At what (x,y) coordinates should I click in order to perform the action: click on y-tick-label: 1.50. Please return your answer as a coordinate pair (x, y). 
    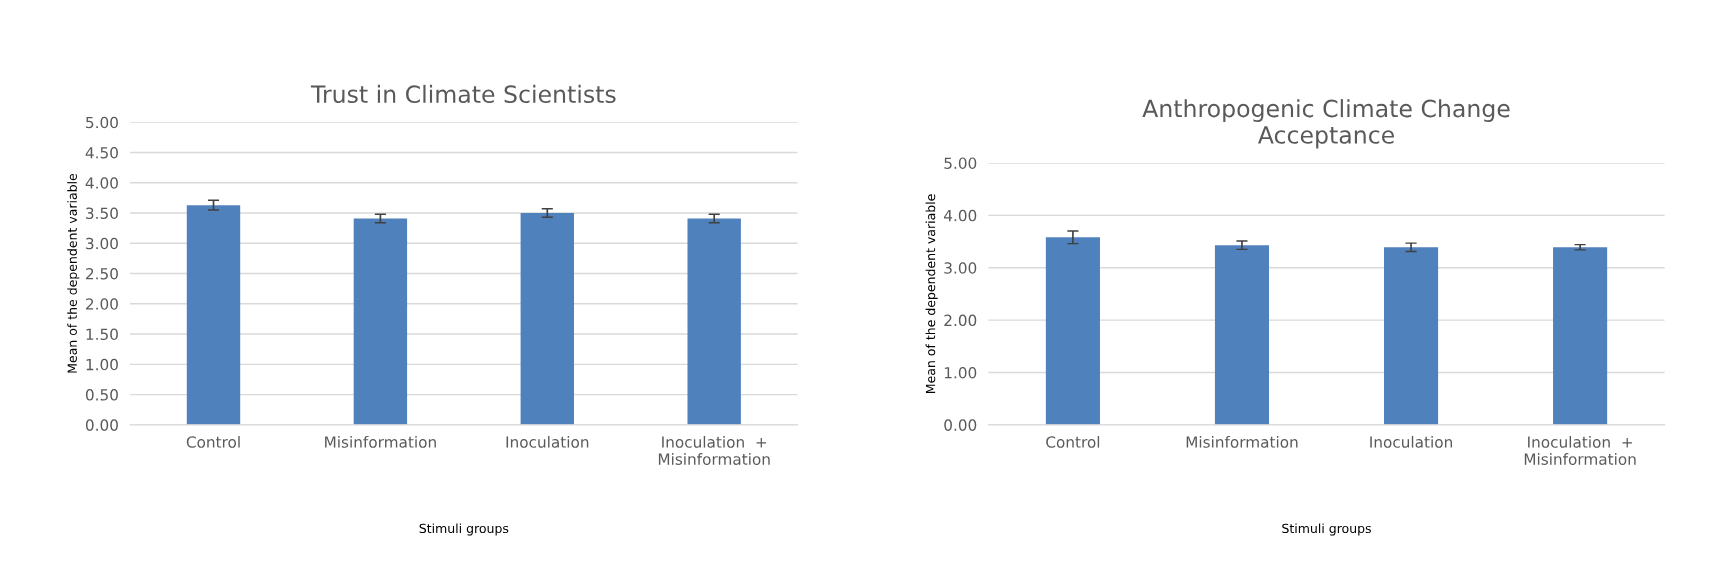
    Looking at the image, I should click on (102, 334).